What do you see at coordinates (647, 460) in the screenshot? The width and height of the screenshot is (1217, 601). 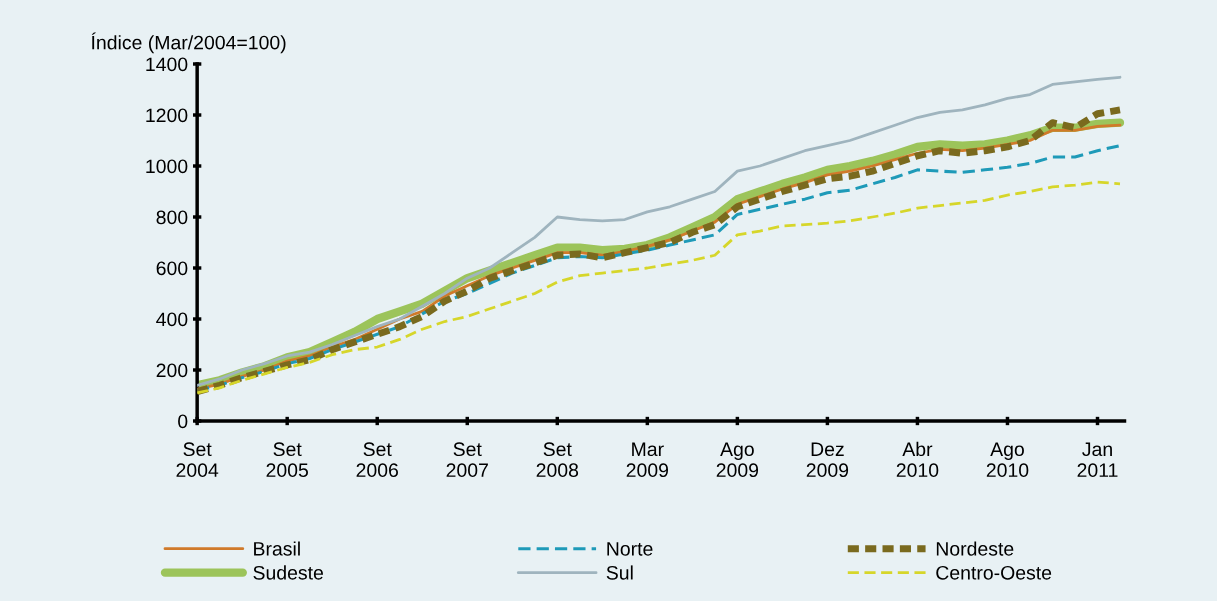 I see `x-tick-label: Mar 2009` at bounding box center [647, 460].